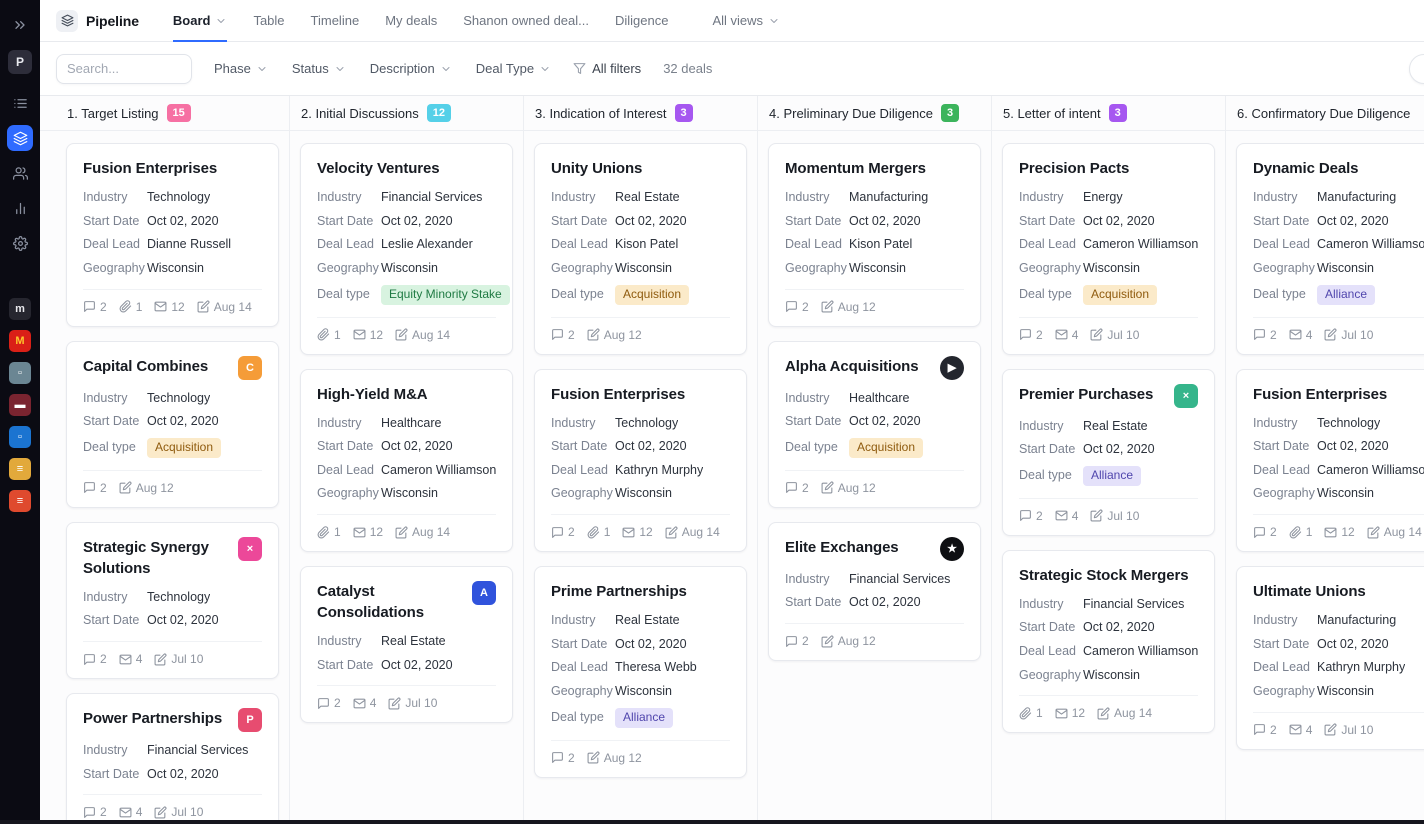  I want to click on red-app-icon: ≡, so click(20, 501).